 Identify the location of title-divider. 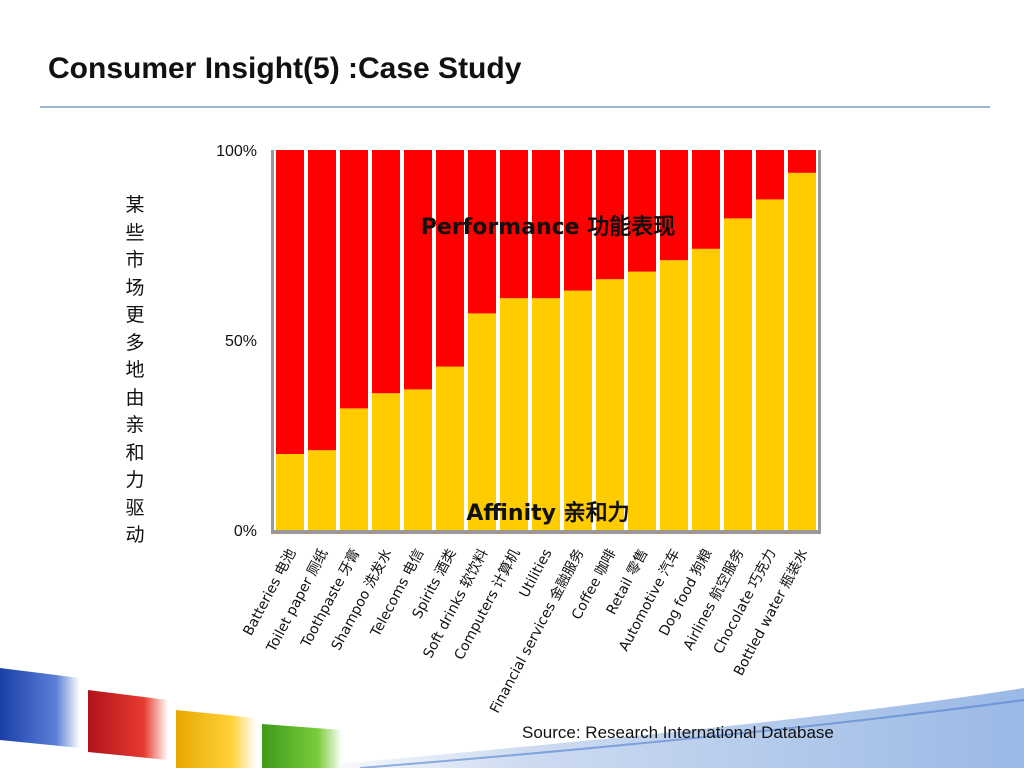
(515, 107).